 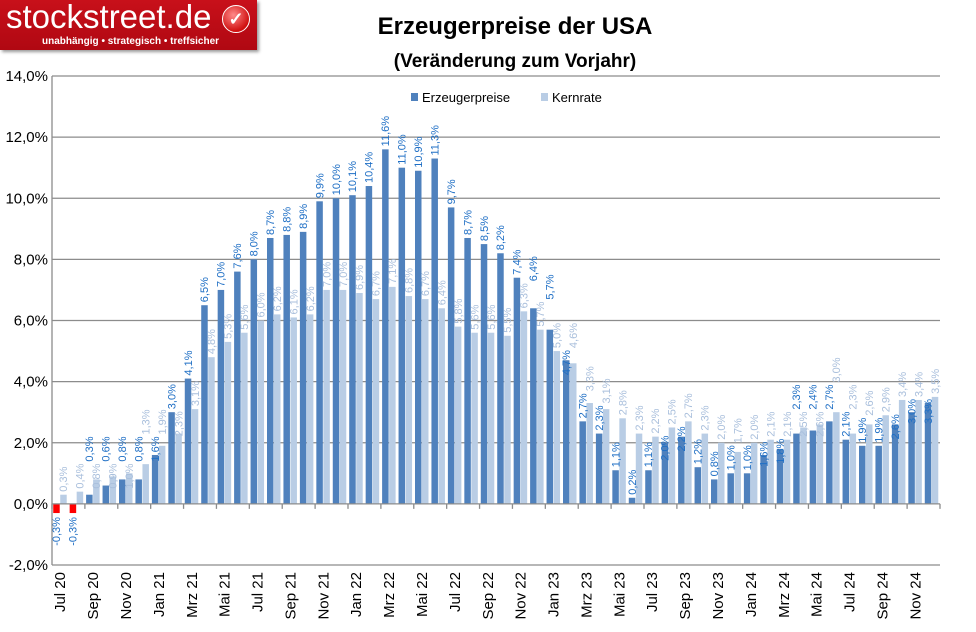 I want to click on y-tick-label: 6,0%, so click(x=31, y=321).